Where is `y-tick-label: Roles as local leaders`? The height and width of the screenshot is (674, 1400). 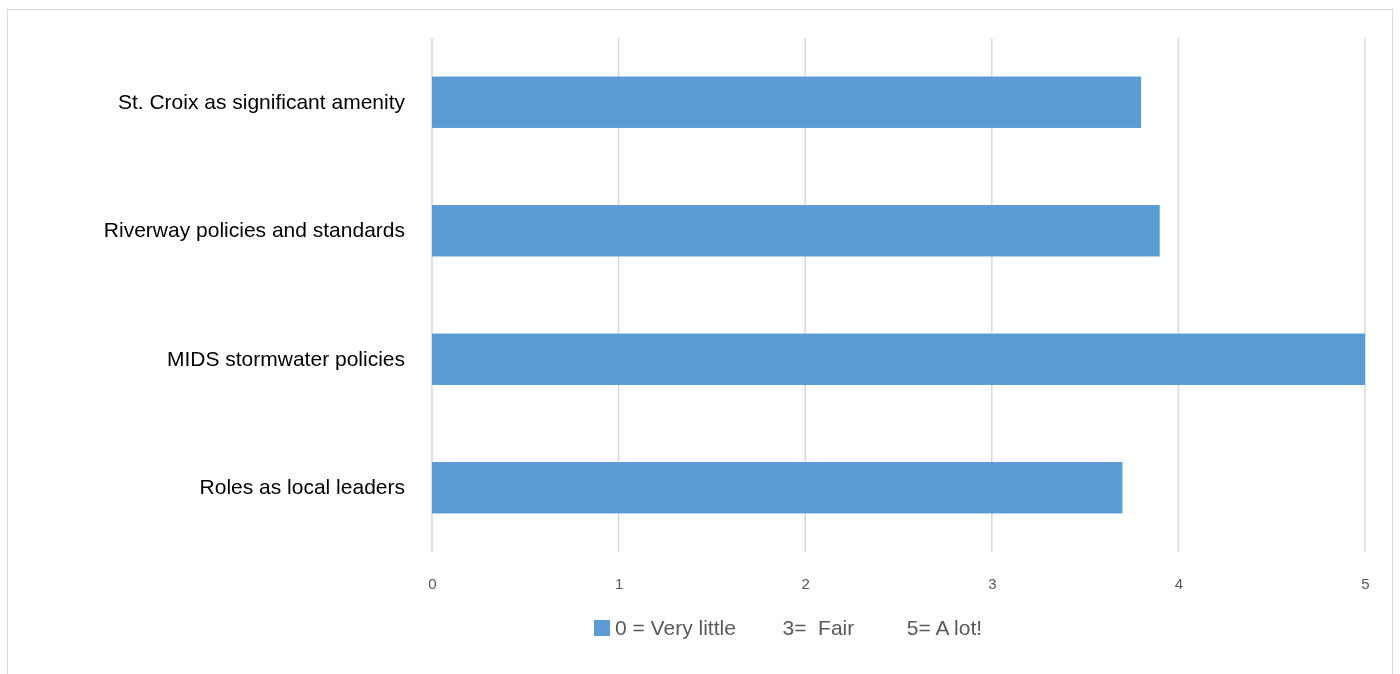
y-tick-label: Roles as local leaders is located at coordinates (302, 487).